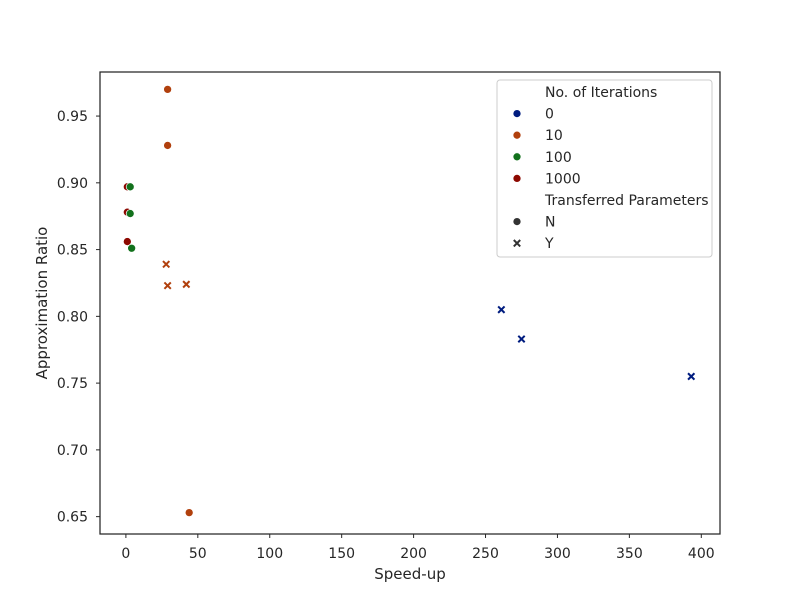 The image size is (800, 600). I want to click on legend-label-transferred-y: Y, so click(549, 244).